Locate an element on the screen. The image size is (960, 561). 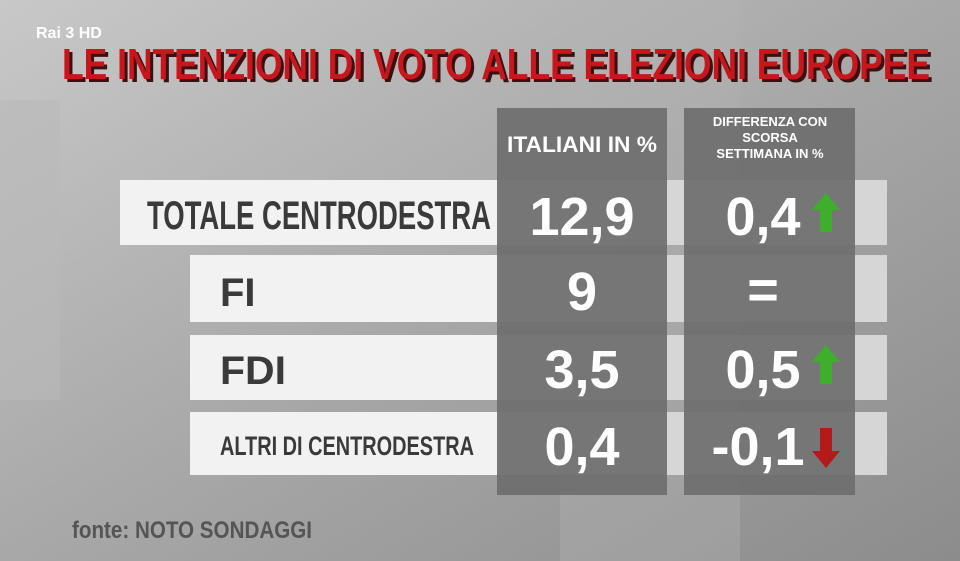
value: 12,9 is located at coordinates (581, 217).